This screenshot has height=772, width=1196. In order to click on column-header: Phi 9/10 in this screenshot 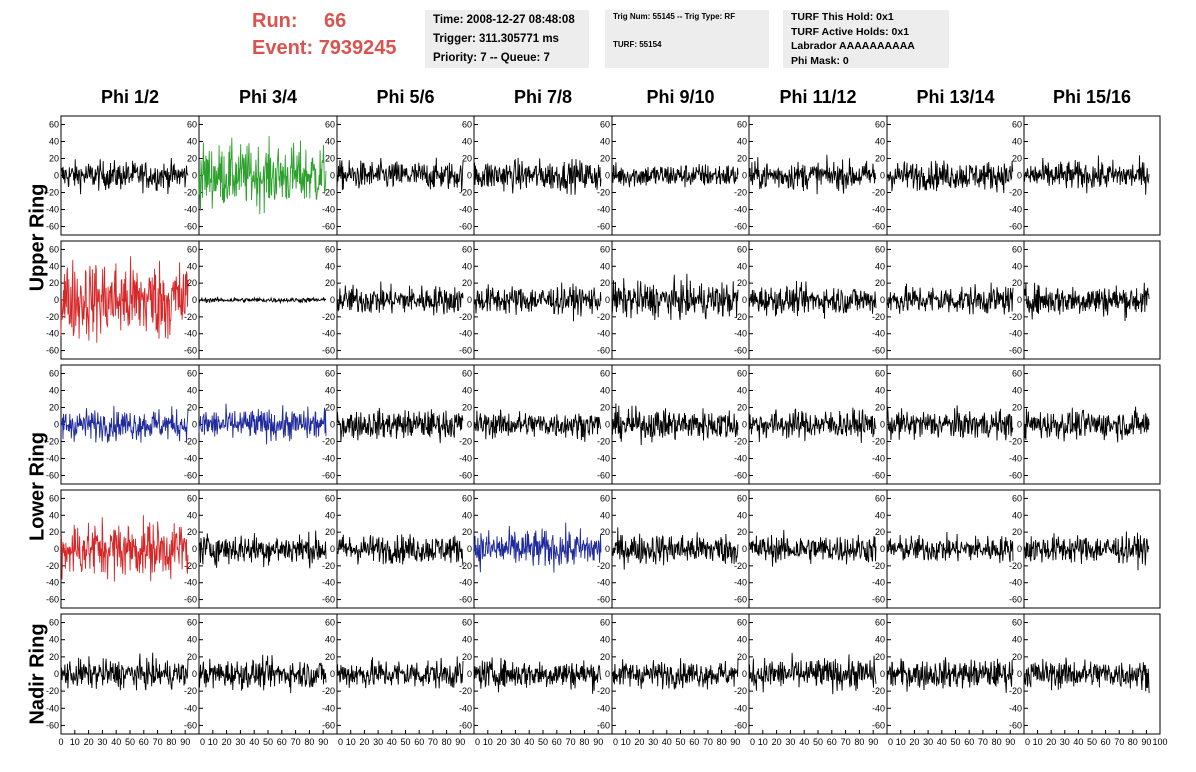, I will do `click(680, 97)`.